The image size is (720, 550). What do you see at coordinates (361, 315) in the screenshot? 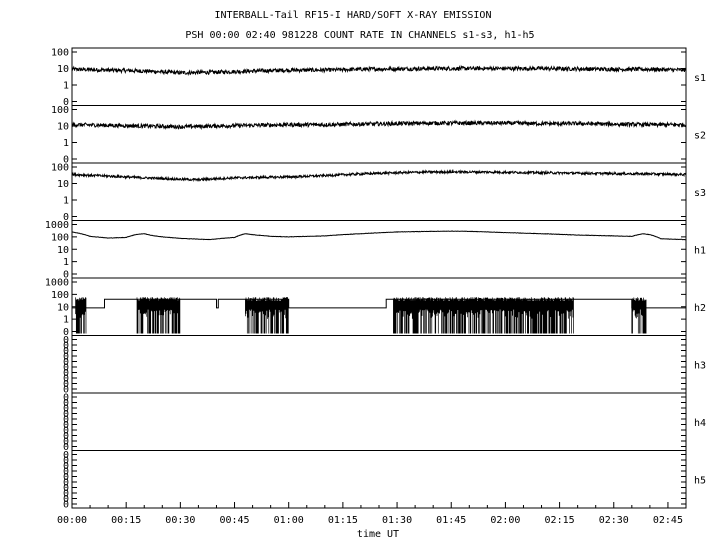
I see `series-bursts-h2` at bounding box center [361, 315].